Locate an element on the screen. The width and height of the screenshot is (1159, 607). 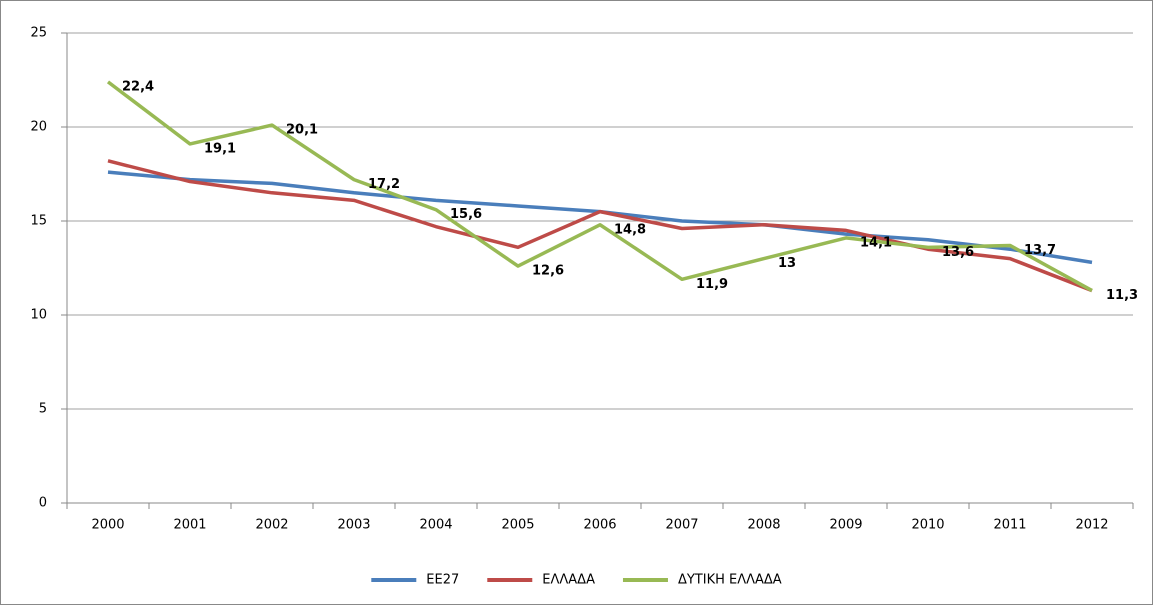
data-label: 19,1 is located at coordinates (220, 148).